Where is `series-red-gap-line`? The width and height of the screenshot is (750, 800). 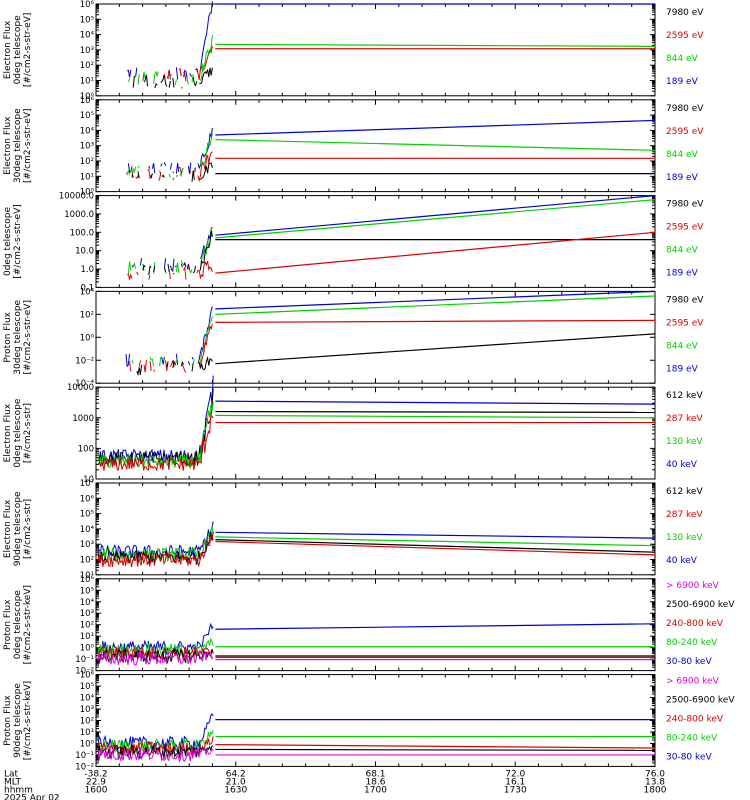
series-red-gap-line is located at coordinates (435, 252).